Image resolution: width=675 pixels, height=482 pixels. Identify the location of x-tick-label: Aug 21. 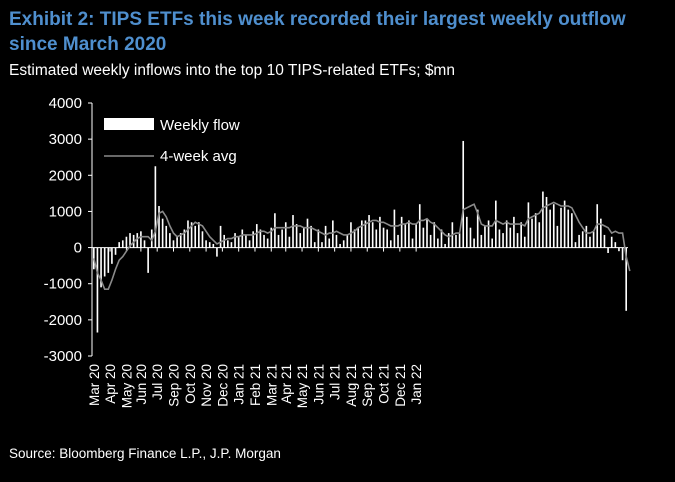
(351, 385).